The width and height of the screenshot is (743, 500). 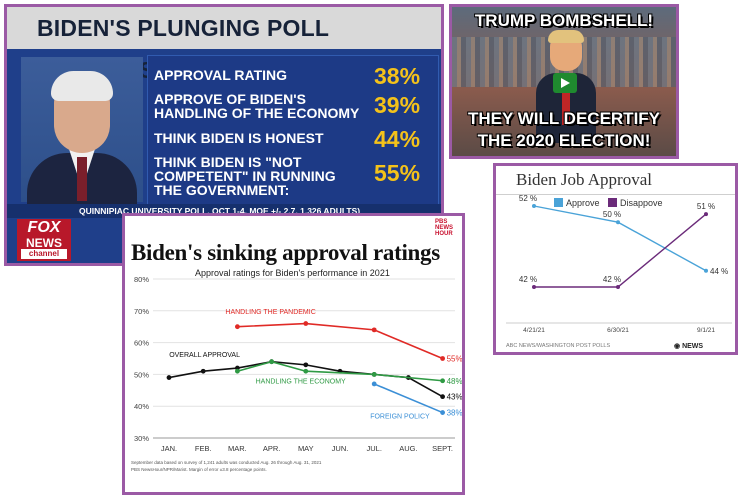 I want to click on pbs-series-label: OVERALL APPROVAL, so click(x=204, y=355).